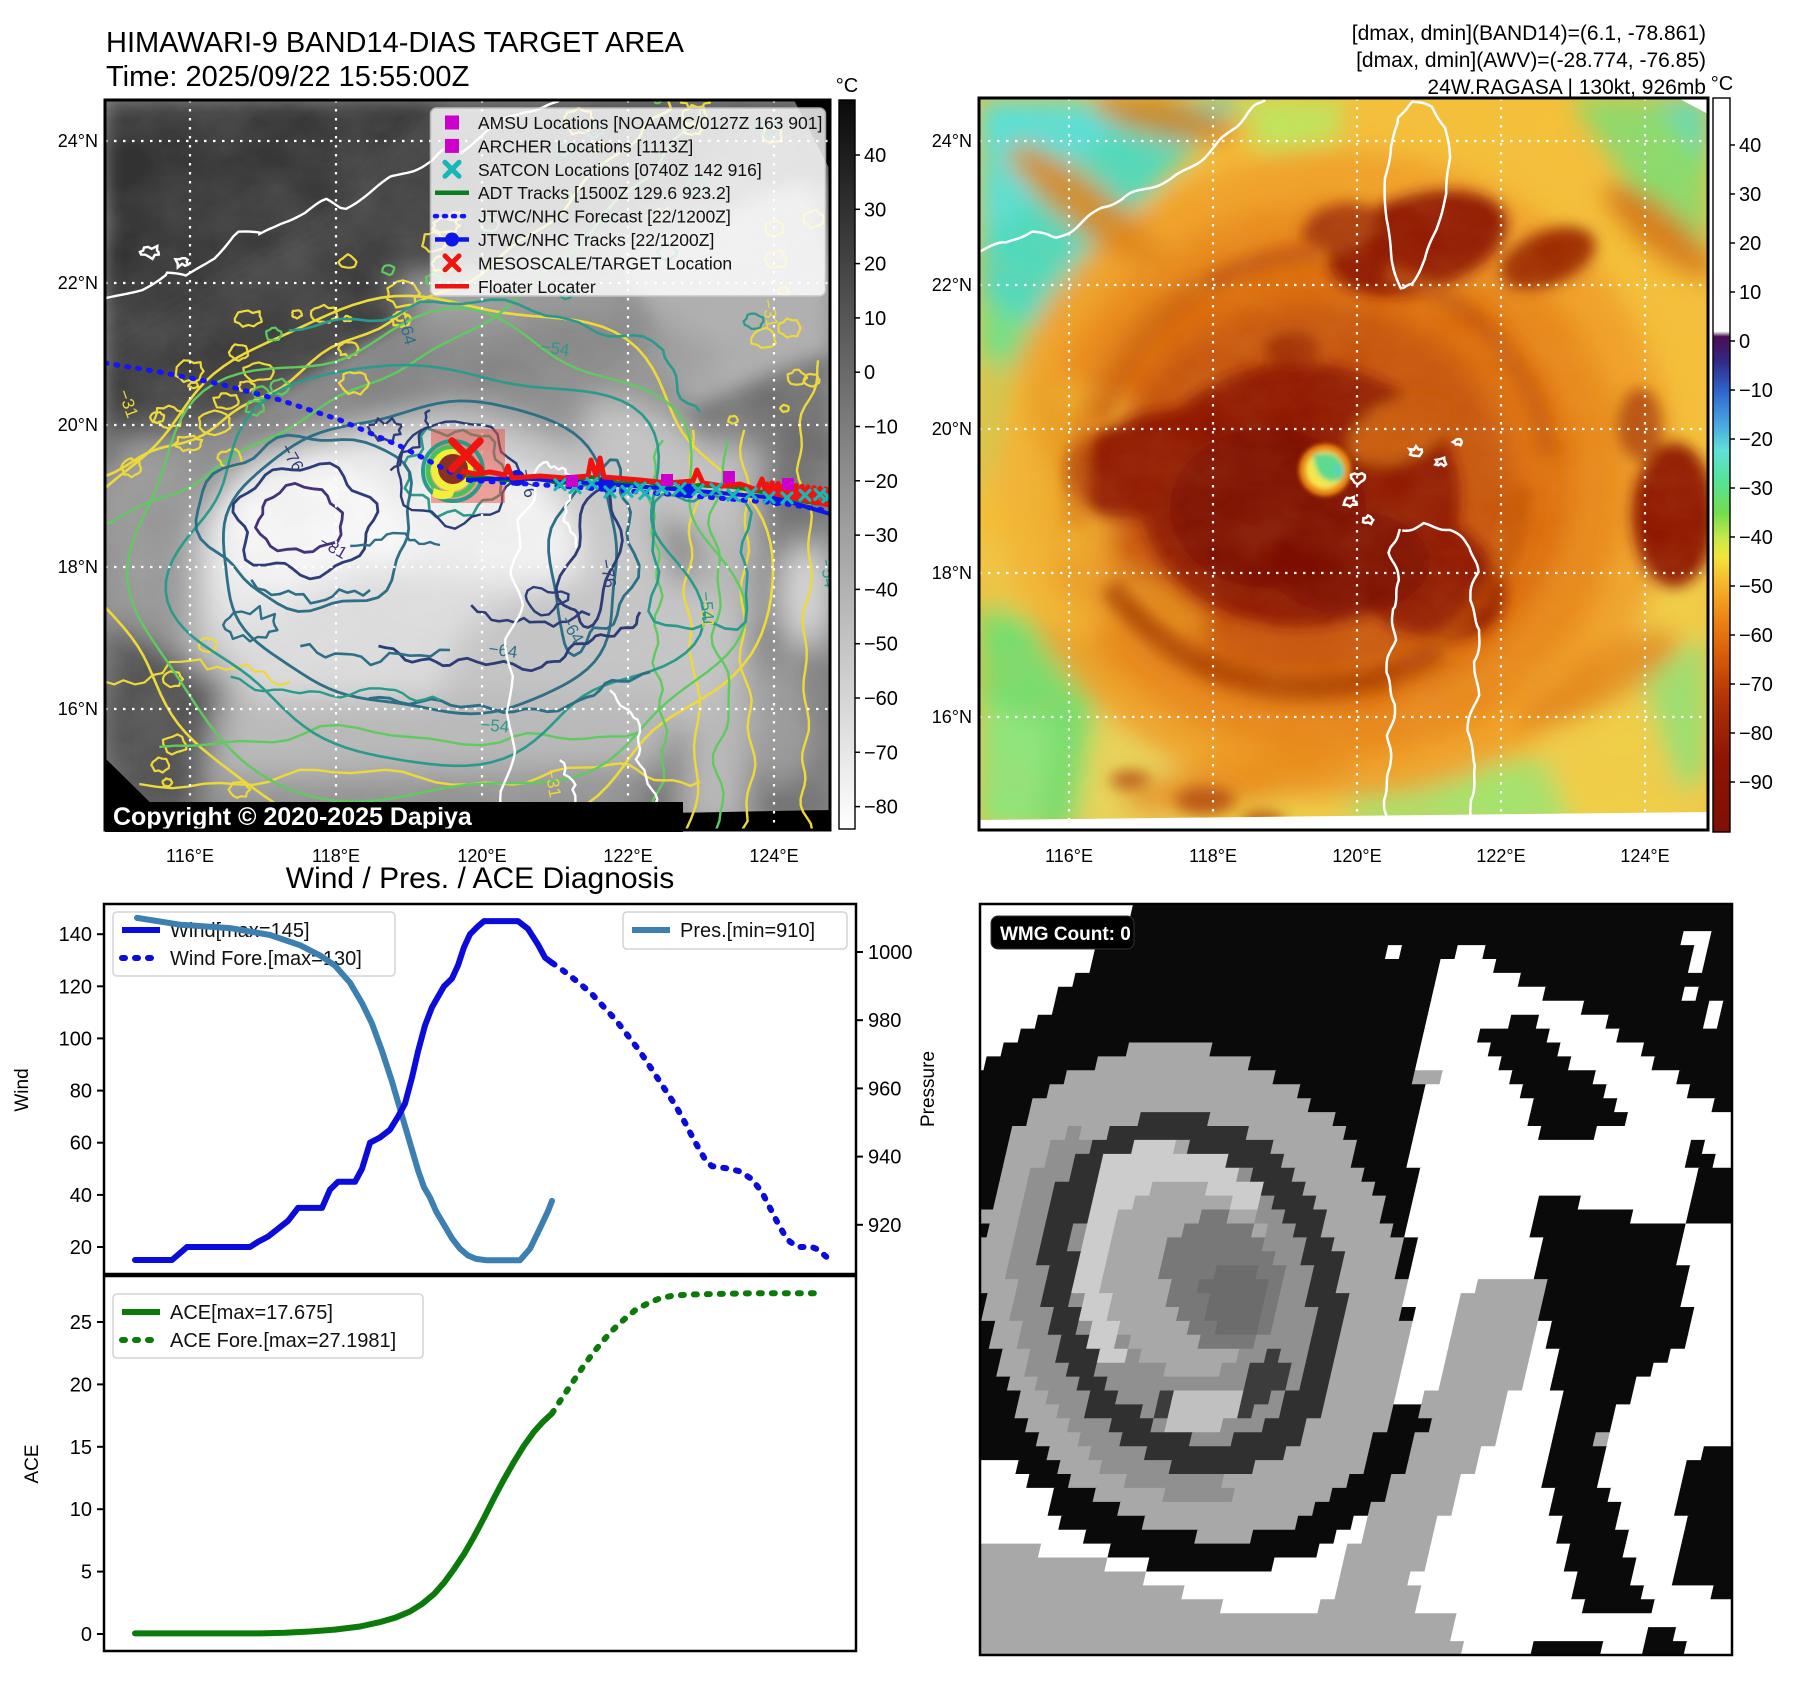 This screenshot has width=1797, height=1690. What do you see at coordinates (251, 1313) in the screenshot?
I see `svg-text: ACE[max=17.675]` at bounding box center [251, 1313].